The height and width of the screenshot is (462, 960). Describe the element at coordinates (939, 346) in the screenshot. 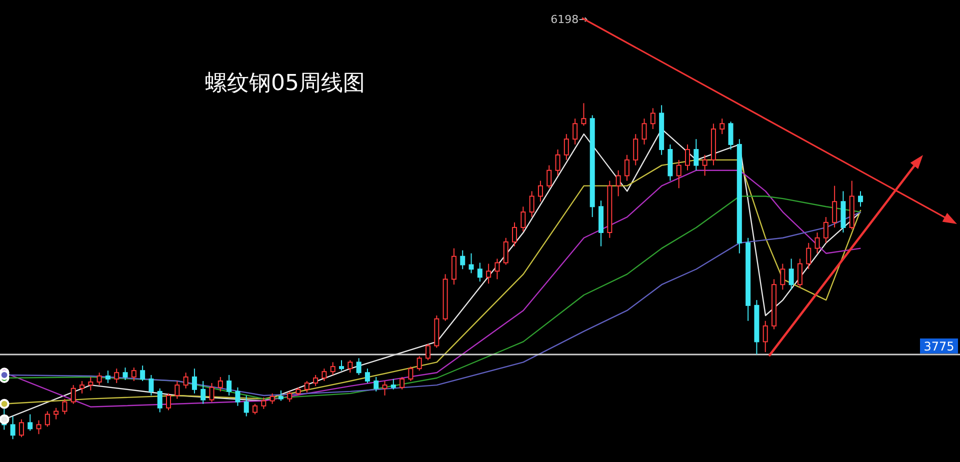

I see `text: 3775` at that location.